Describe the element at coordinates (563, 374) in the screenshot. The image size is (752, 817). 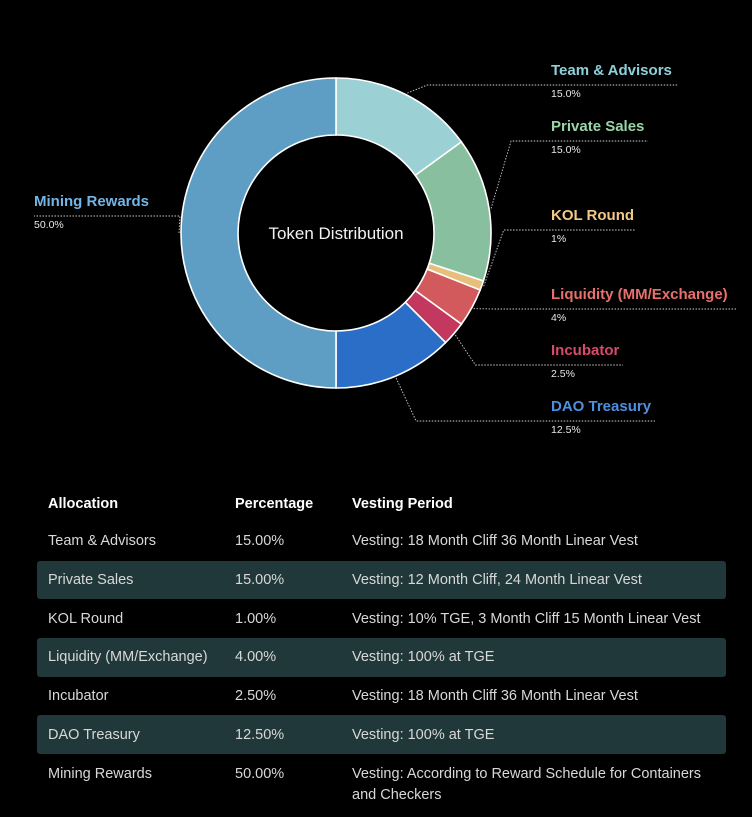
I see `slice-percent-label: 2.5%` at that location.